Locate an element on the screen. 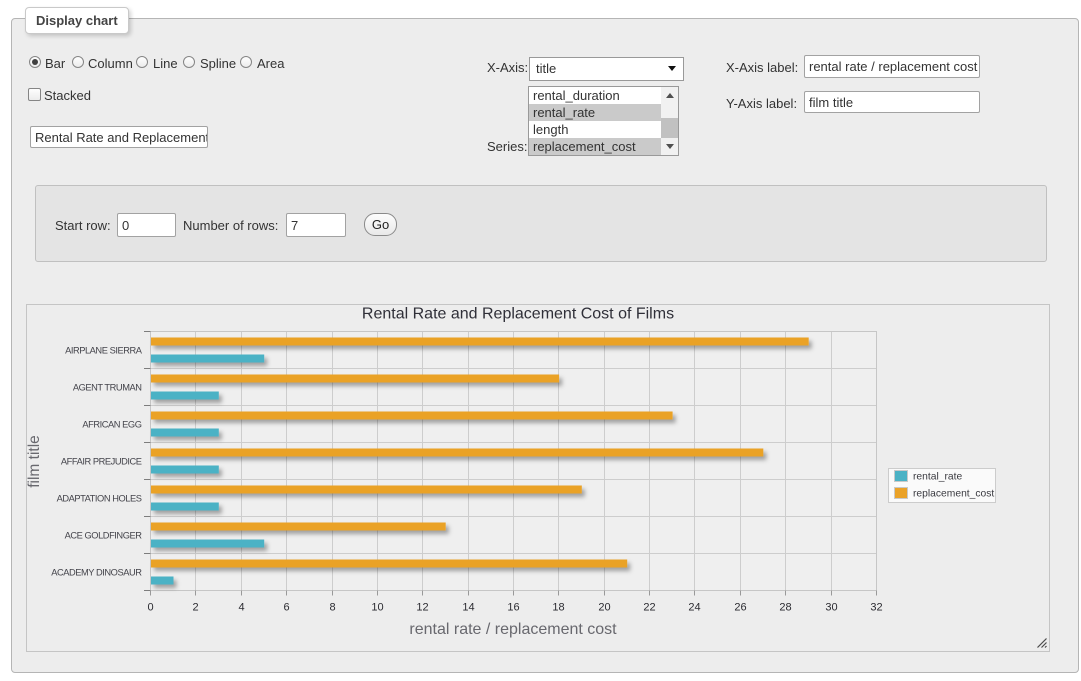  svg-text: 28 is located at coordinates (785, 608).